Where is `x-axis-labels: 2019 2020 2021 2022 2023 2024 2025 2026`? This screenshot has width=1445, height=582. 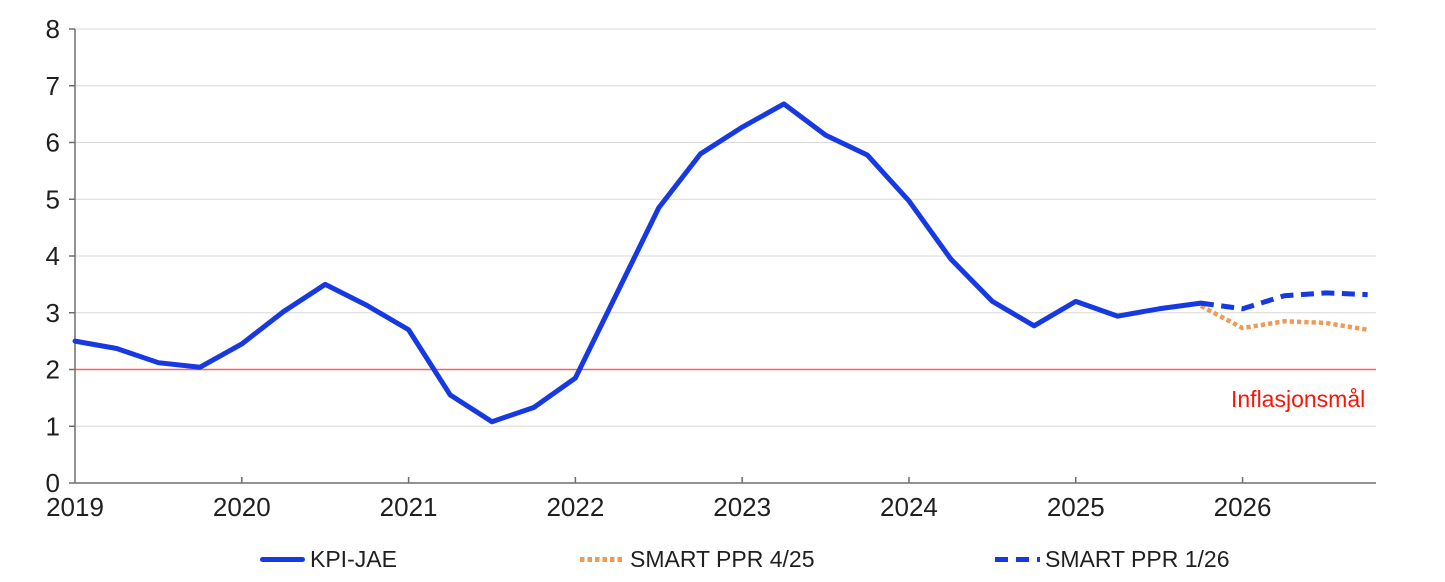 x-axis-labels: 2019 2020 2021 2022 2023 2024 2025 2026 is located at coordinates (658, 507).